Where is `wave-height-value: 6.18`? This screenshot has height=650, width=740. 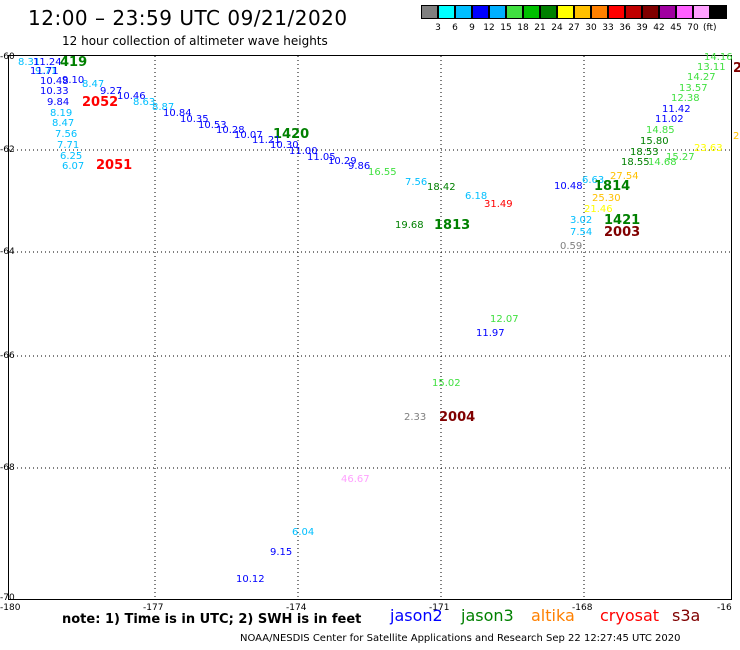
wave-height-value: 6.18 is located at coordinates (476, 196).